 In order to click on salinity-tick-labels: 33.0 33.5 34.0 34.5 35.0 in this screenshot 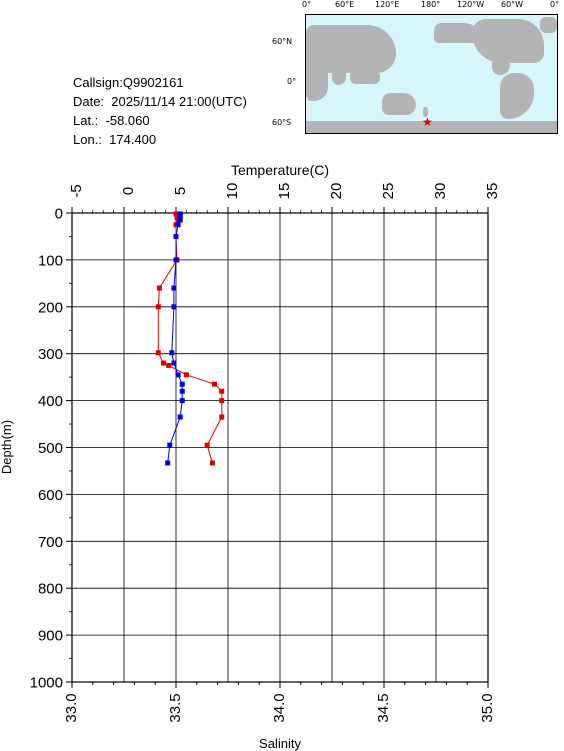, I will do `click(279, 707)`.